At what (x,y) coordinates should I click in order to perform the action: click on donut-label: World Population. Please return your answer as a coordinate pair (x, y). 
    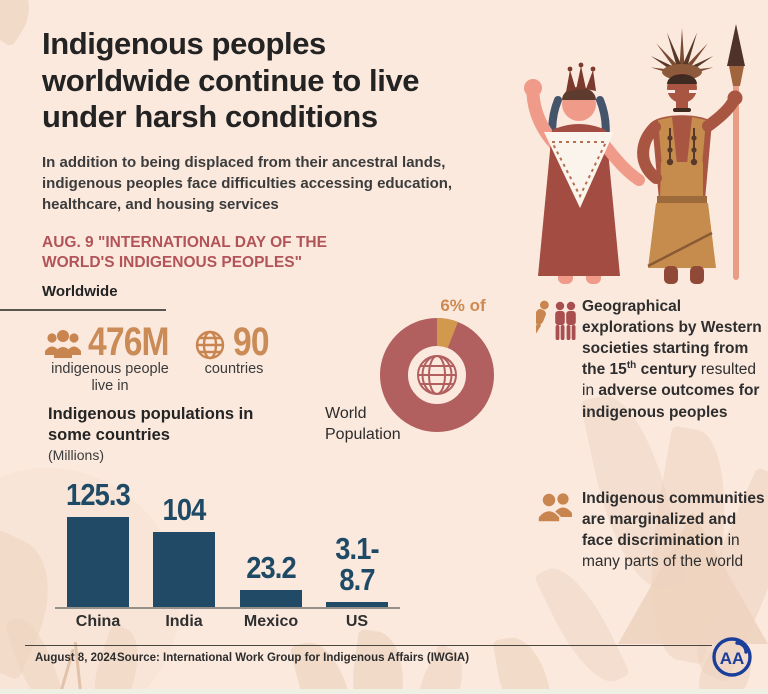
    Looking at the image, I should click on (363, 424).